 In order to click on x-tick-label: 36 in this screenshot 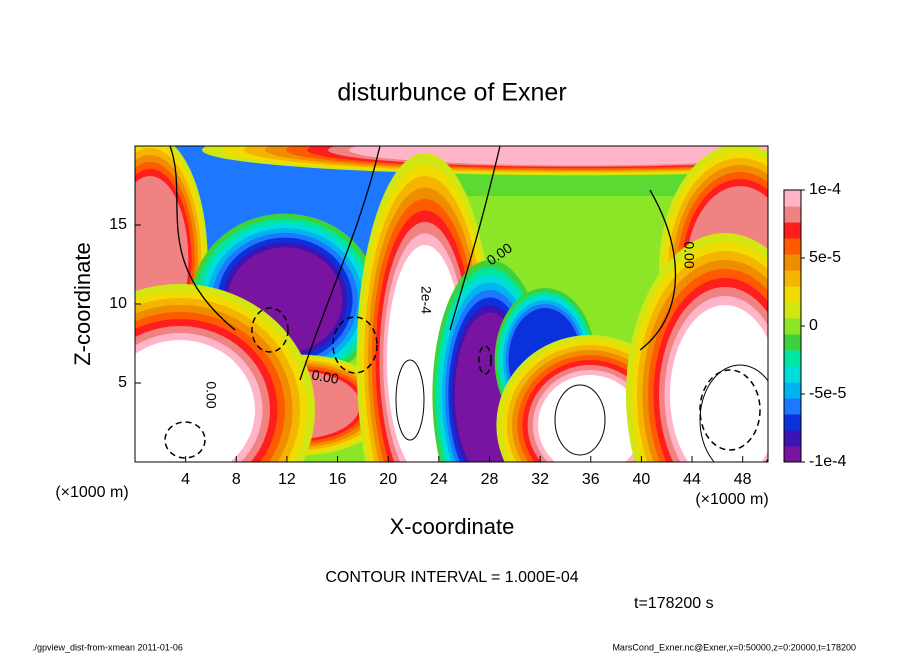, I will do `click(591, 479)`.